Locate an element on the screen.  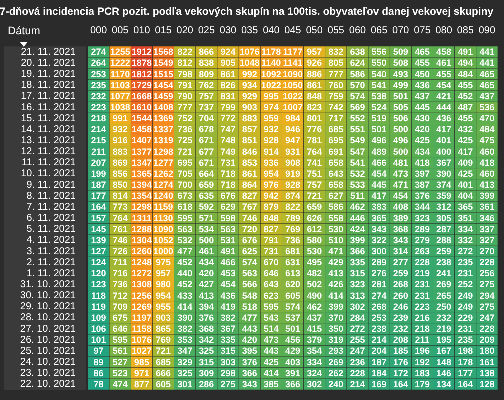
data-label: 595 is located at coordinates (271, 307).